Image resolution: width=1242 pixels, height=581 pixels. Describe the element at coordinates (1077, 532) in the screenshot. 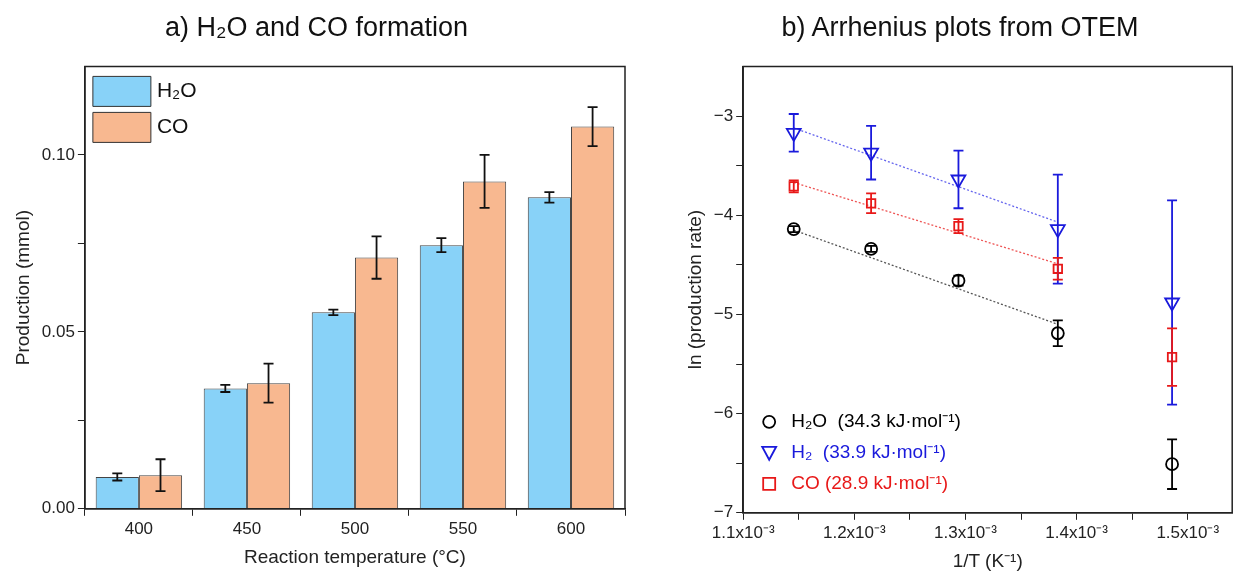

I see `x-tick-label: 1.4x10⁻³` at that location.